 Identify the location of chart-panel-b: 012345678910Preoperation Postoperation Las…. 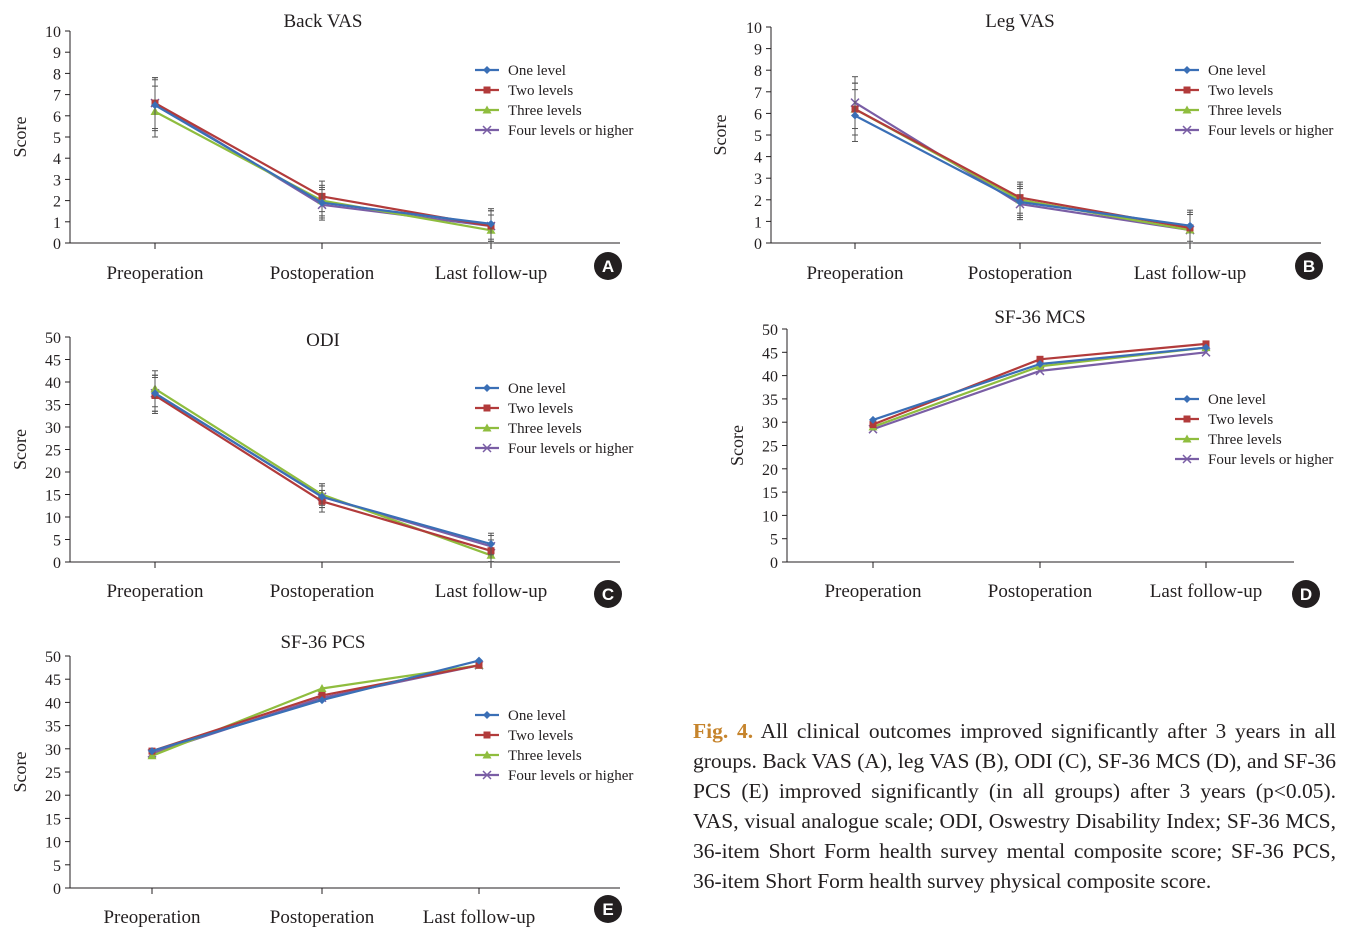
(1021, 147).